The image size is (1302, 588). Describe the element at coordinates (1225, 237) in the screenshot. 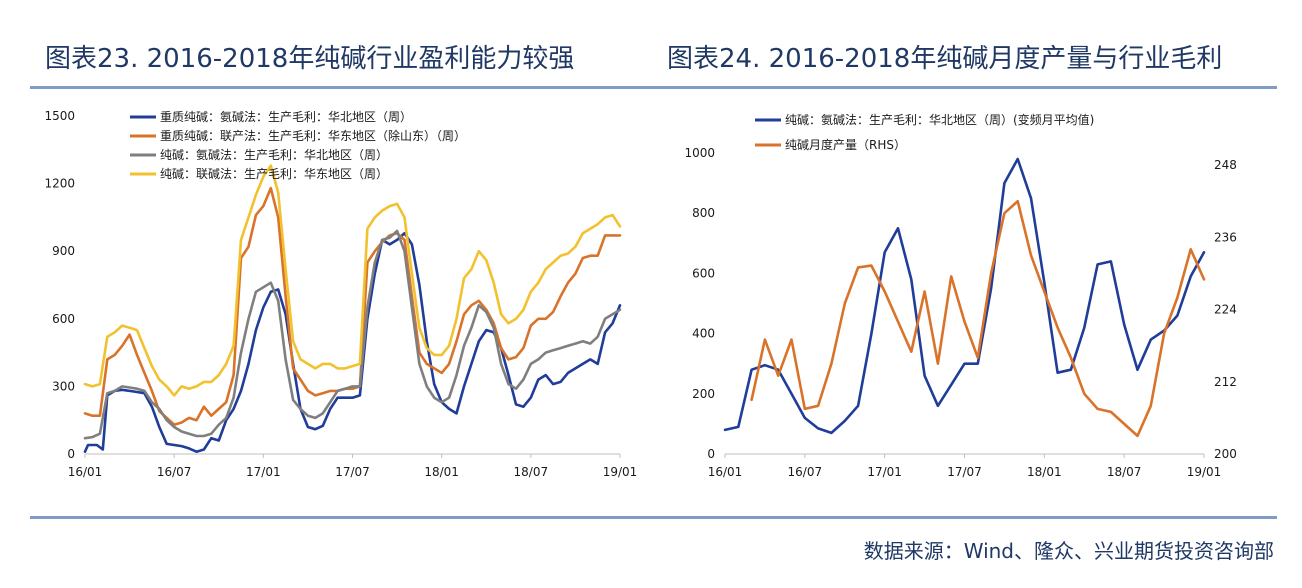

I see `chart-right-y2-tick-label: 236` at that location.